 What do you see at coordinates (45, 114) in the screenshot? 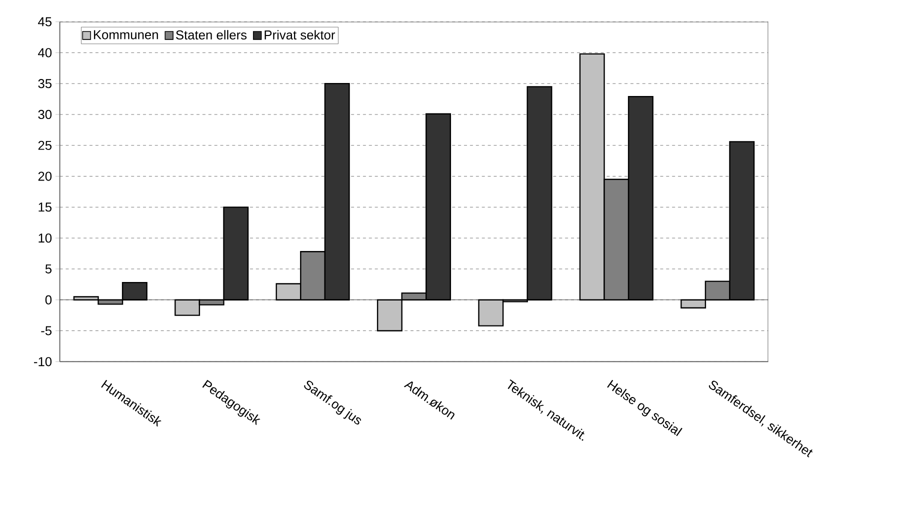
I see `y-tick-label: 30` at bounding box center [45, 114].